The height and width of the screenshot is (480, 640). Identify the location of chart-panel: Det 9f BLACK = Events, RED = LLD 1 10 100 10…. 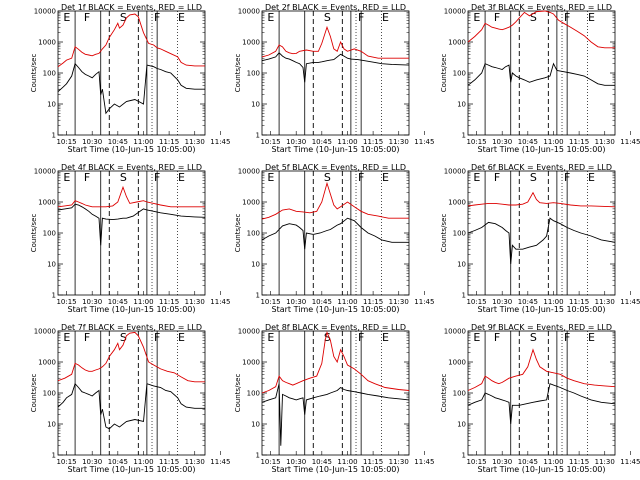
(540, 398).